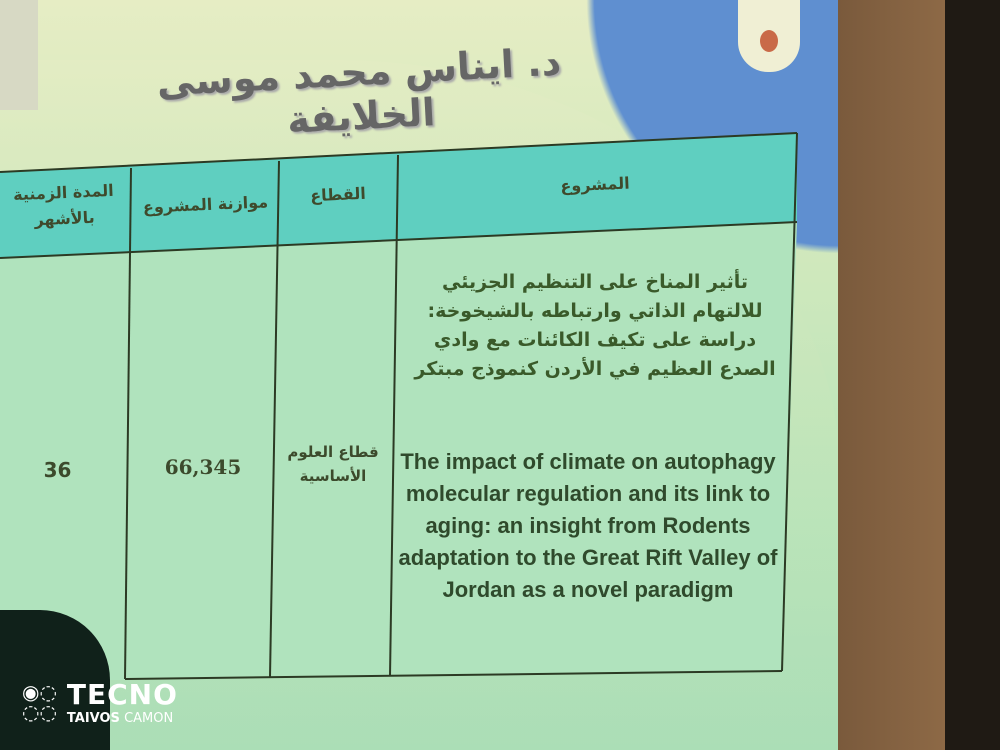 The height and width of the screenshot is (750, 1000). Describe the element at coordinates (203, 467) in the screenshot. I see `budget-value: 66,345` at that location.